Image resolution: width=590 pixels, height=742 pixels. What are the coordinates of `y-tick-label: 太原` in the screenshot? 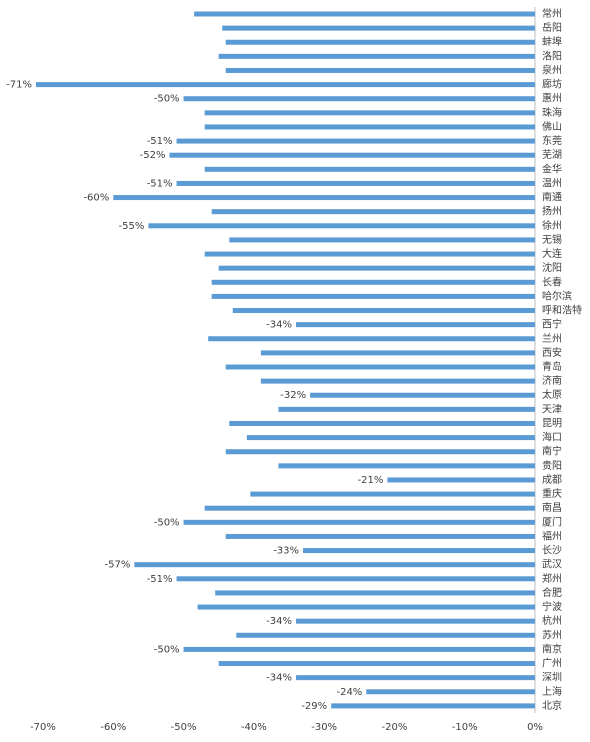 It's located at (552, 394).